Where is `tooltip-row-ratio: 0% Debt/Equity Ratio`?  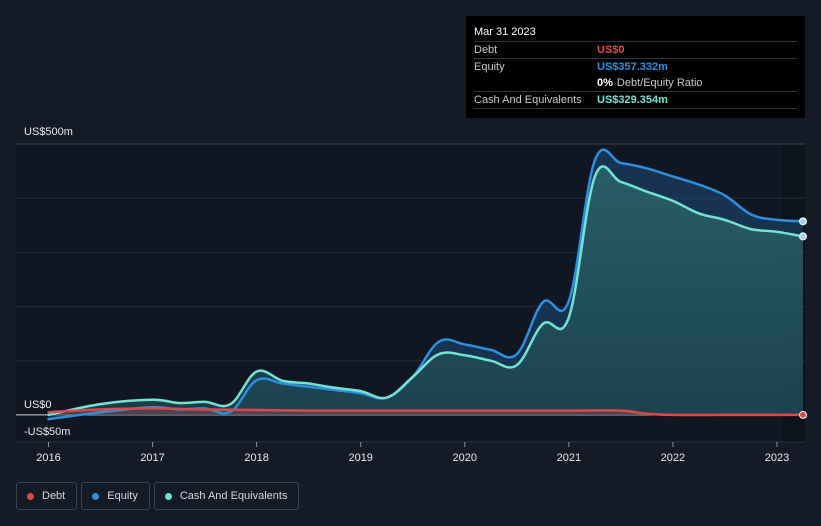 tooltip-row-ratio: 0% Debt/Equity Ratio is located at coordinates (635, 83).